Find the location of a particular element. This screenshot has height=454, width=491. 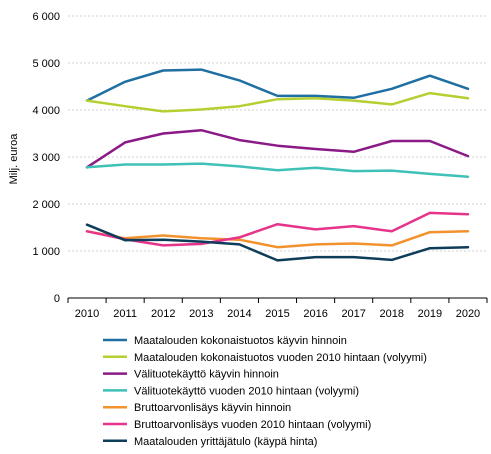

x-tick-label: 2013 is located at coordinates (201, 314).